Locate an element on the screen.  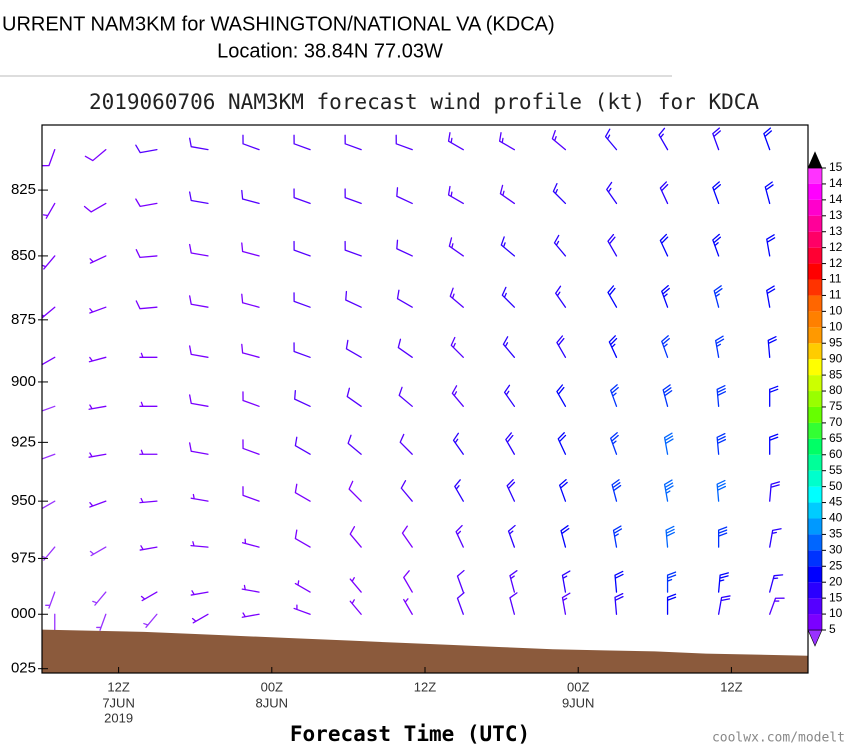
colorbar-label: 30 is located at coordinates (836, 550).